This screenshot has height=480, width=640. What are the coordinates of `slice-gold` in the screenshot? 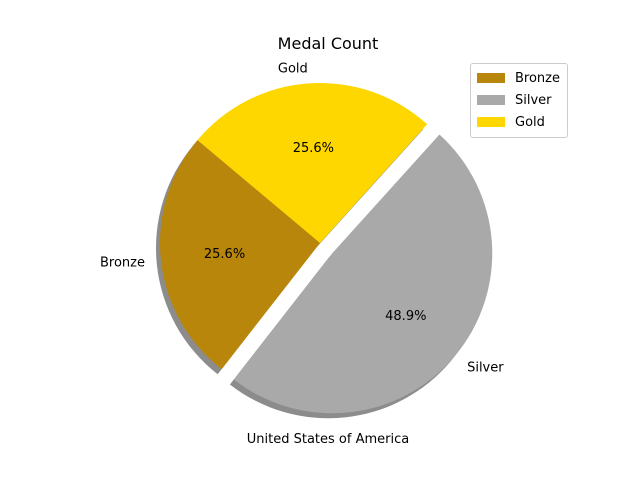 It's located at (312, 163).